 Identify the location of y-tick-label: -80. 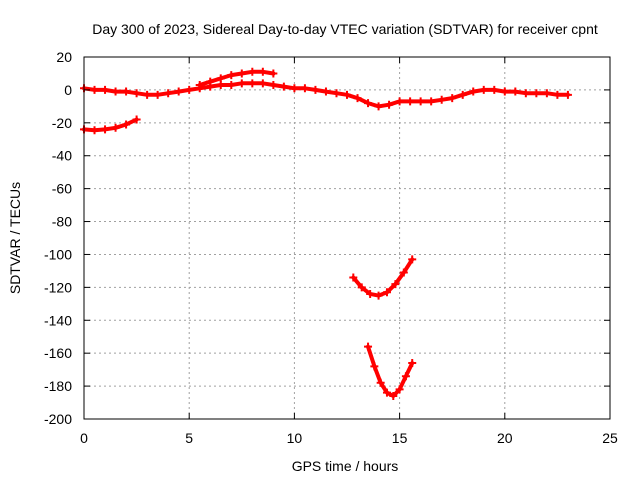
(62, 222).